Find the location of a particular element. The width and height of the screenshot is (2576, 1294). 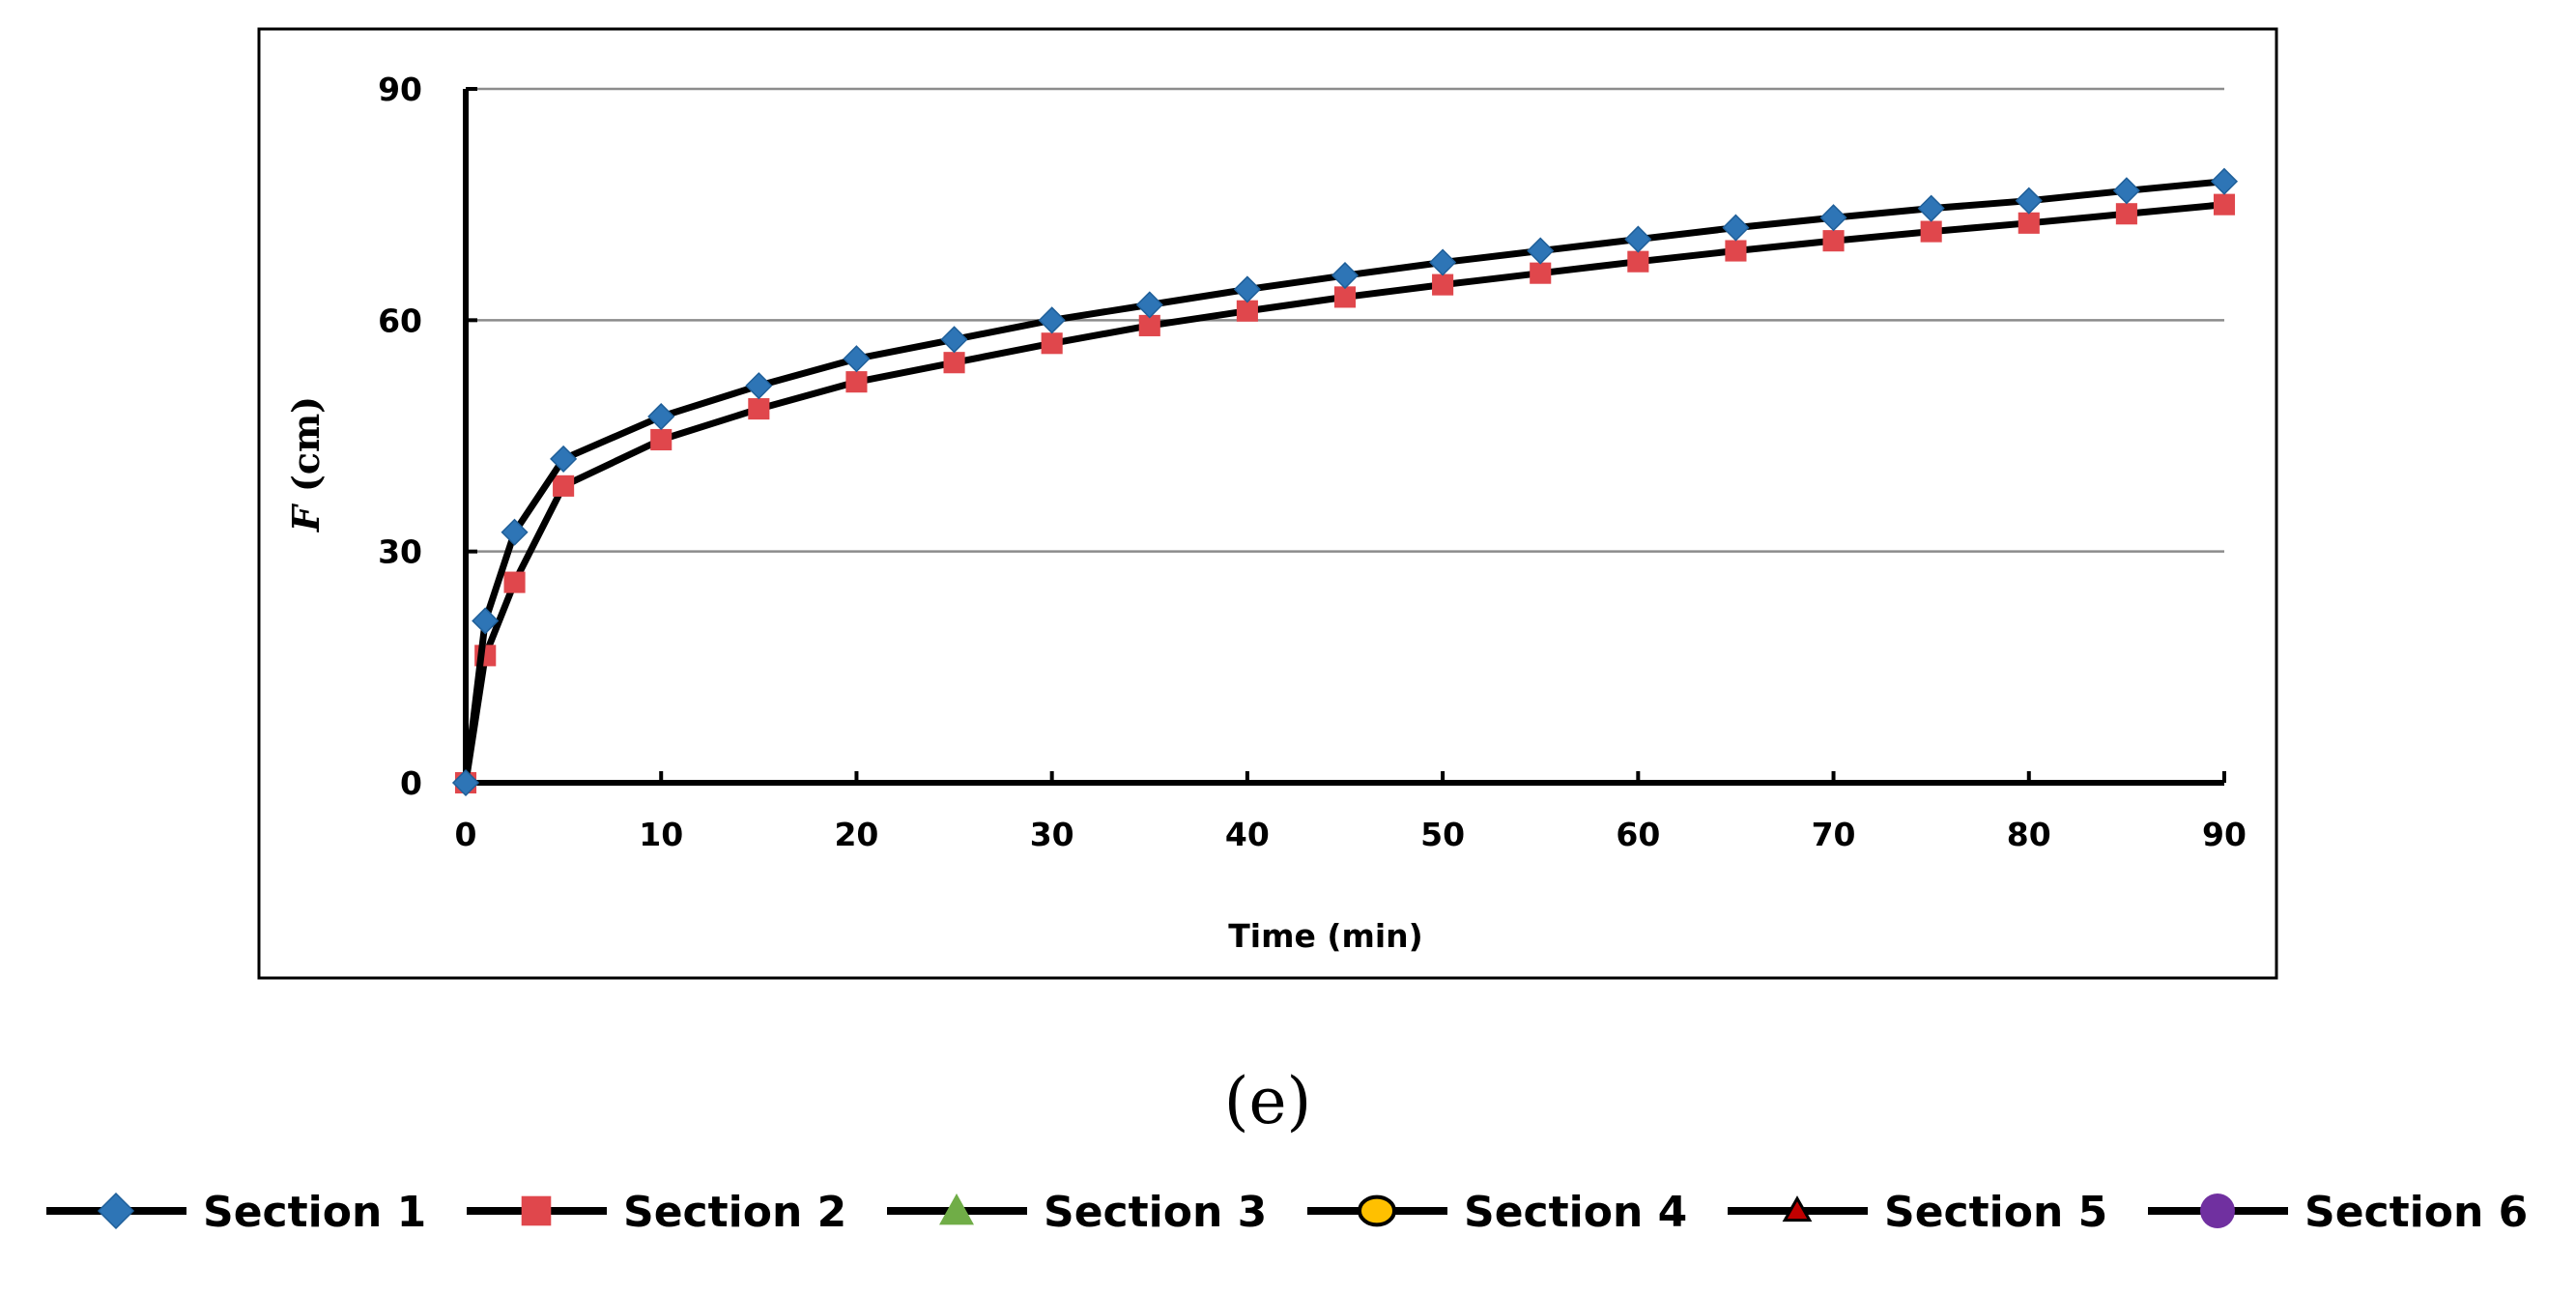

legend-label: Section 4 is located at coordinates (1576, 1212).